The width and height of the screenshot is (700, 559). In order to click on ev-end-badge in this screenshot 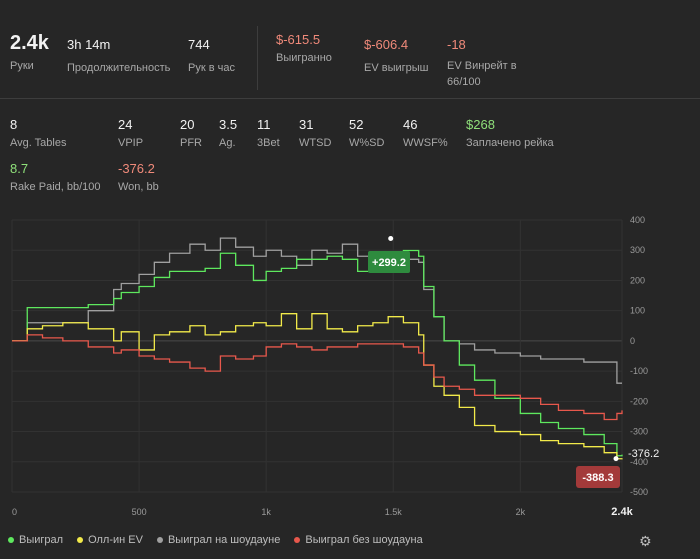, I will do `click(598, 477)`.